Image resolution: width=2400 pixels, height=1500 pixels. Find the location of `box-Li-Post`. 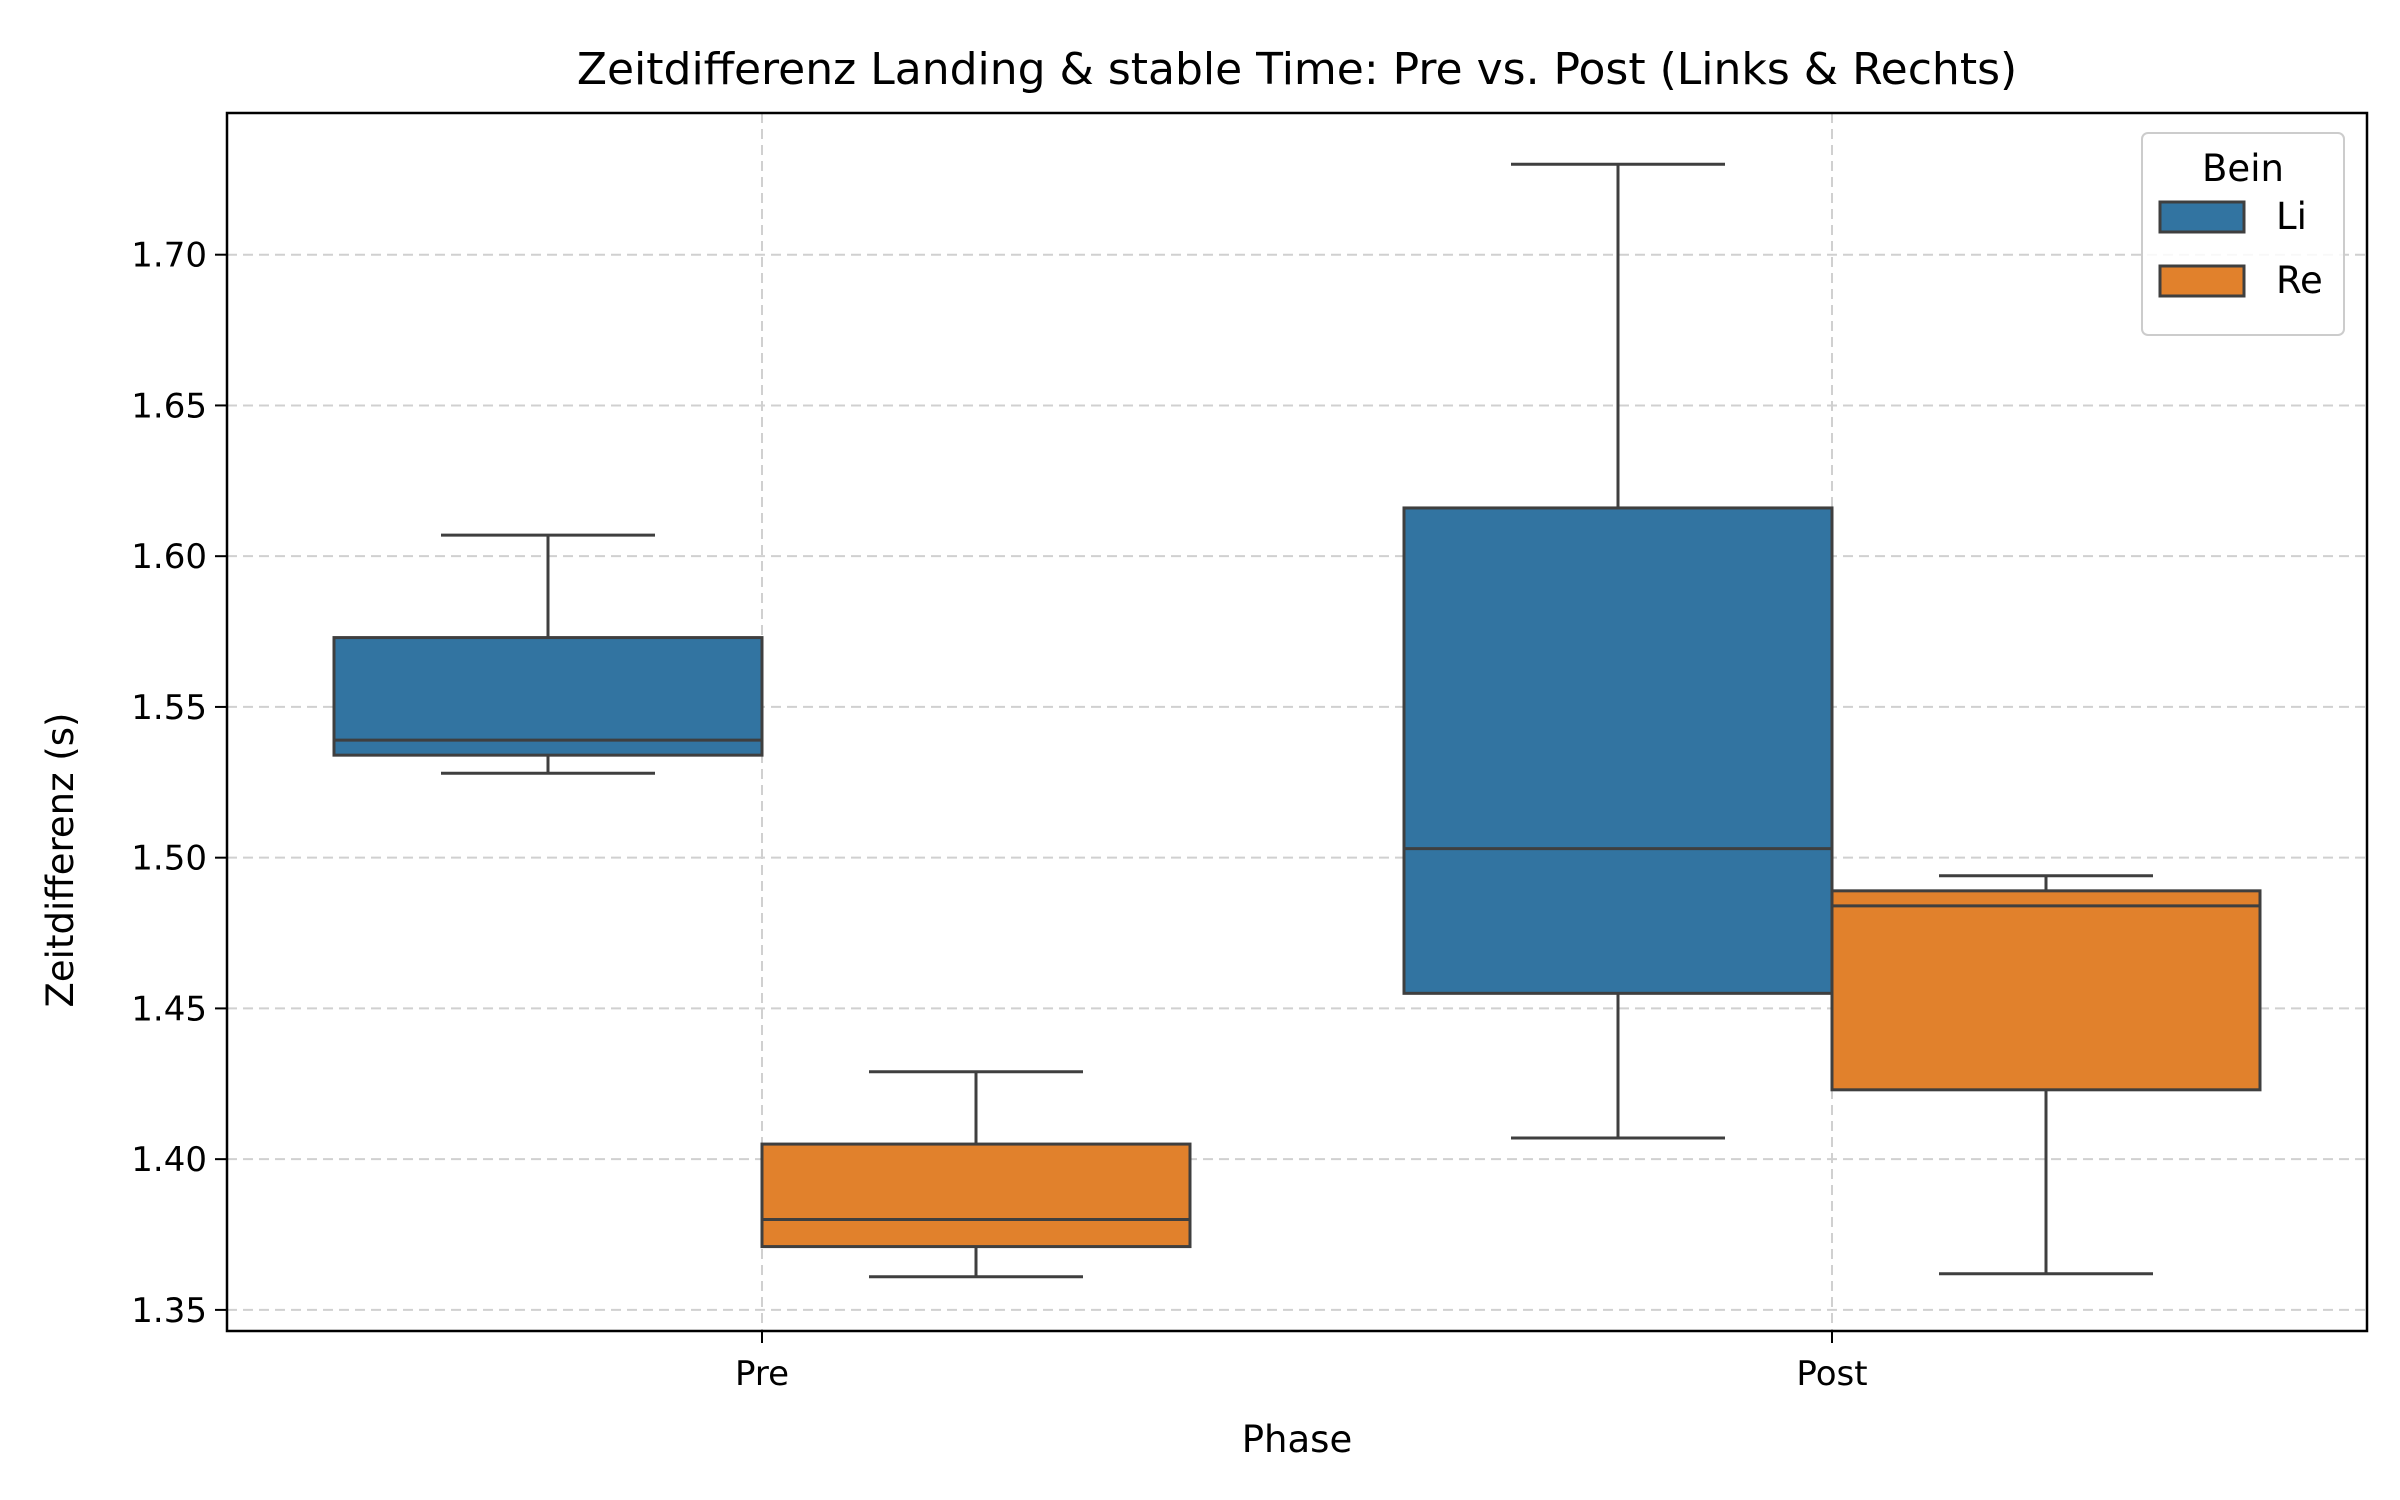

box-Li-Post is located at coordinates (1618, 651).